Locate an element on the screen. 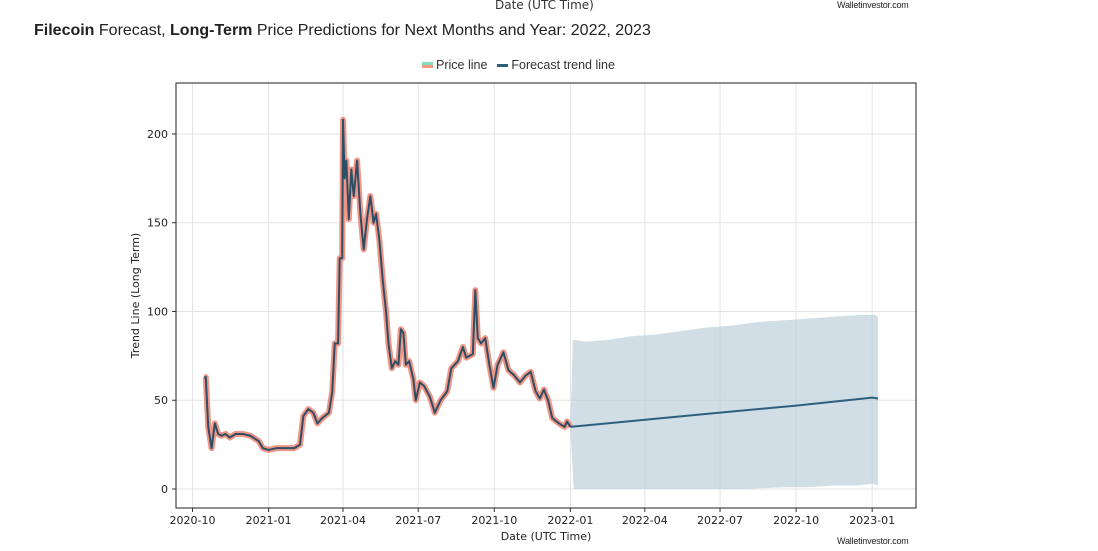 The height and width of the screenshot is (551, 1098). legend-label: Price line is located at coordinates (462, 65).